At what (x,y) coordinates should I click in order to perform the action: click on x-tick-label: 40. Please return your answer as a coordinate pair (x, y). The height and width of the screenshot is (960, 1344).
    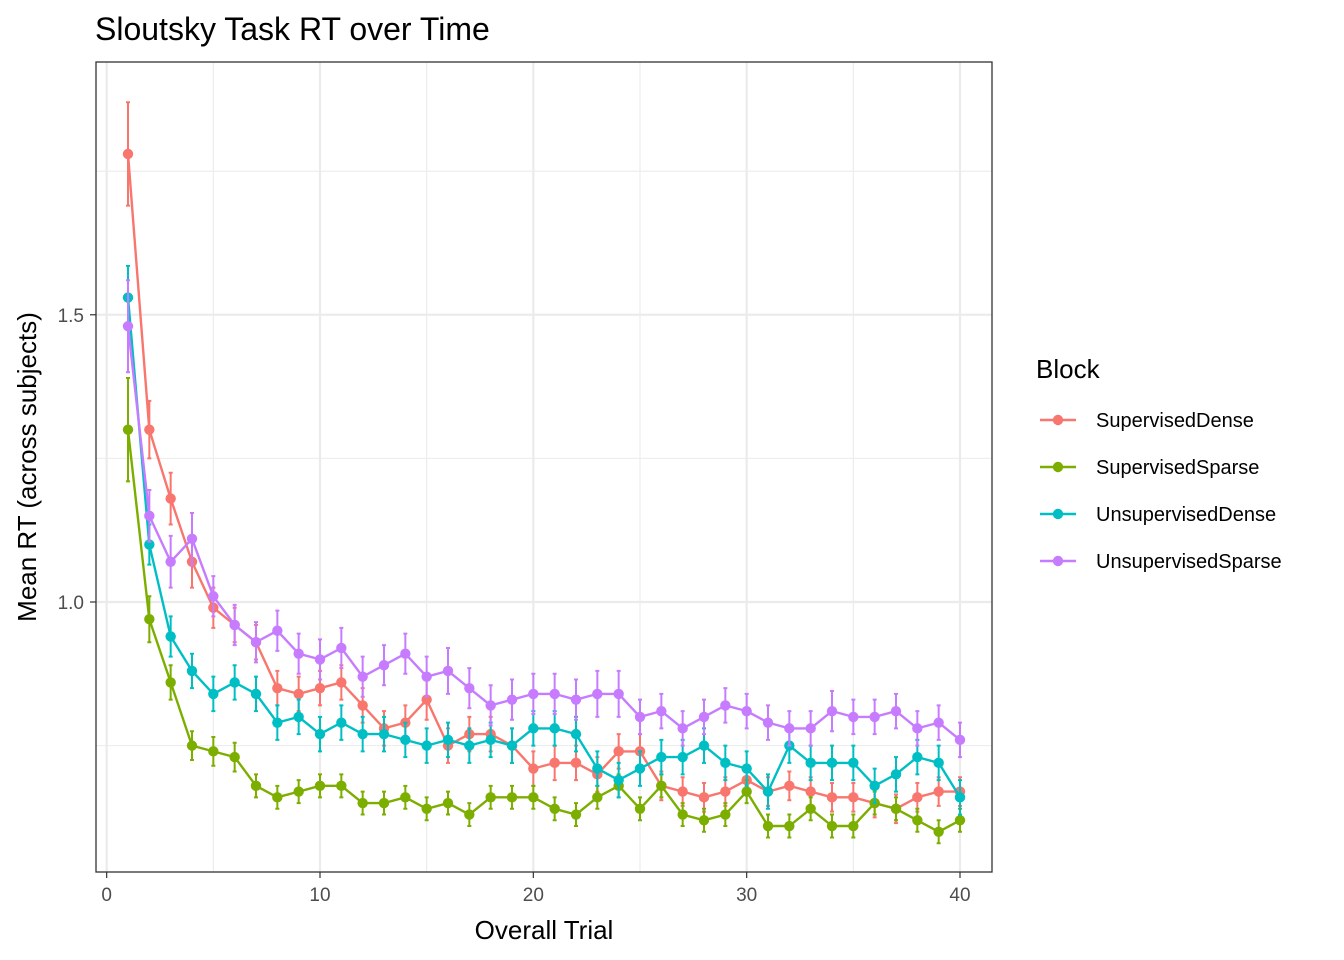
    Looking at the image, I should click on (959, 895).